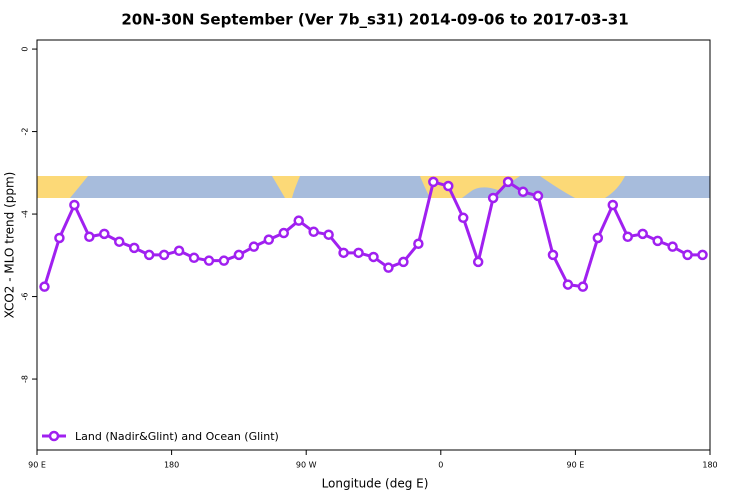 The image size is (750, 500). I want to click on x-tick-label: 90 W, so click(306, 465).